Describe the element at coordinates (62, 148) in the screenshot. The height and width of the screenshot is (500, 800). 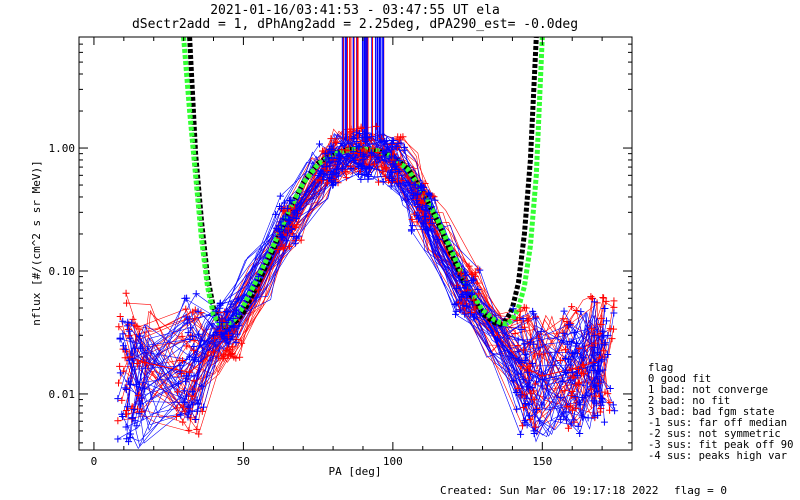
I see `y-tick-label: 1.00` at that location.